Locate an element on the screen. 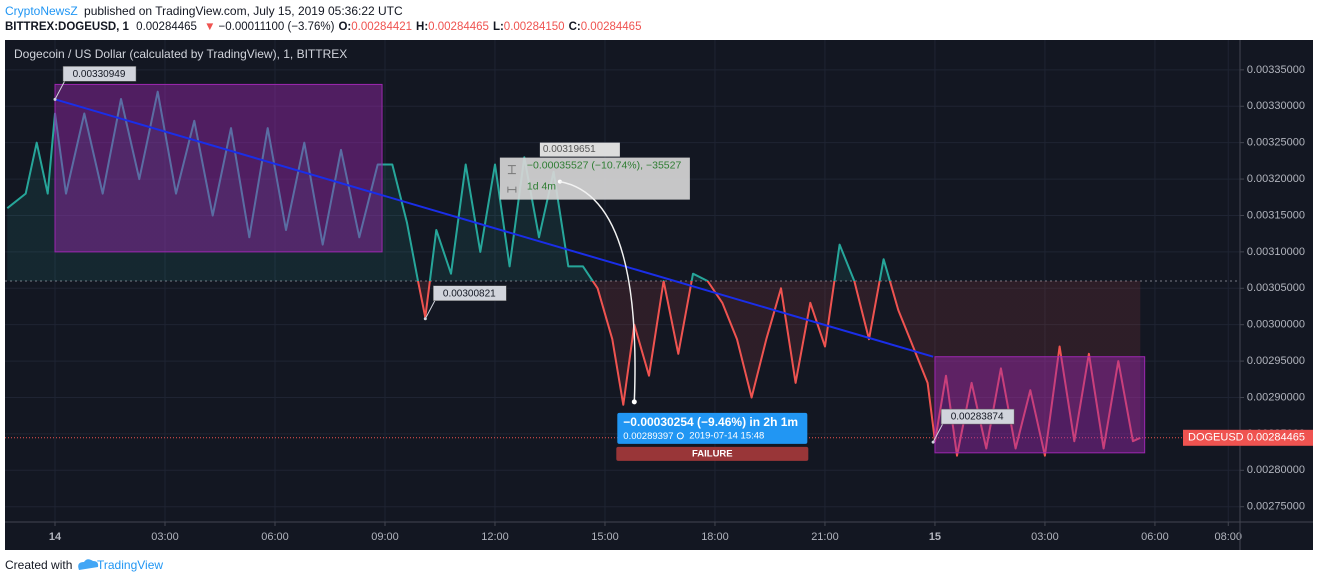  status-bar is located at coordinates (712, 453).